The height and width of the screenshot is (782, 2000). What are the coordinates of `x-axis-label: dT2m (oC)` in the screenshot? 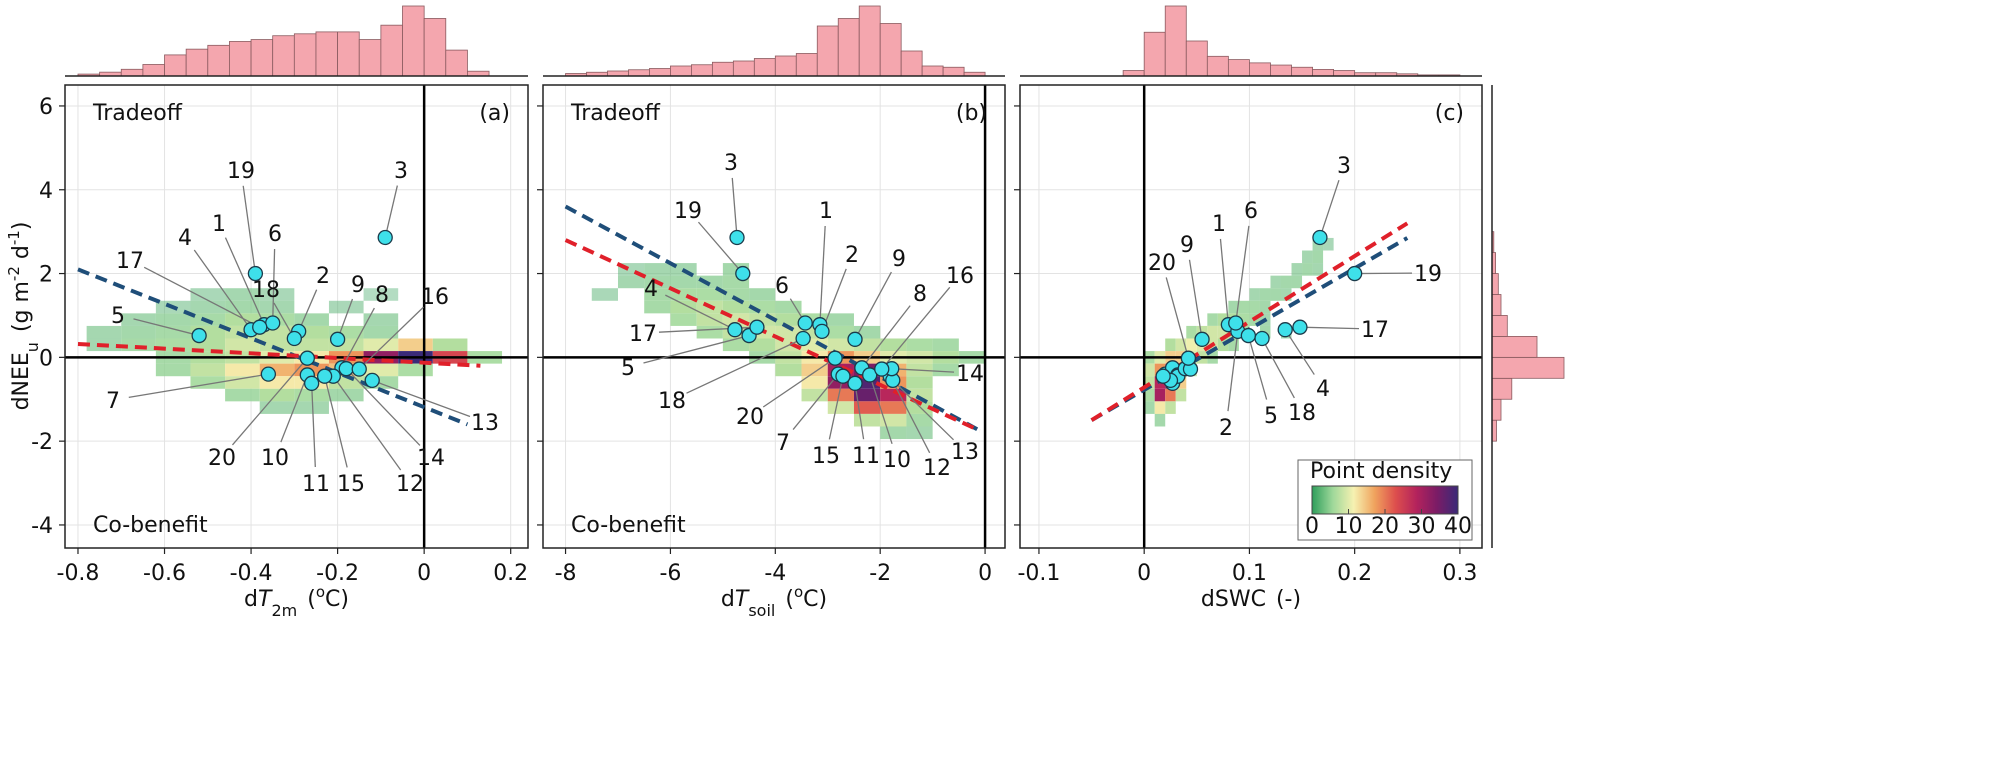 It's located at (296, 601).